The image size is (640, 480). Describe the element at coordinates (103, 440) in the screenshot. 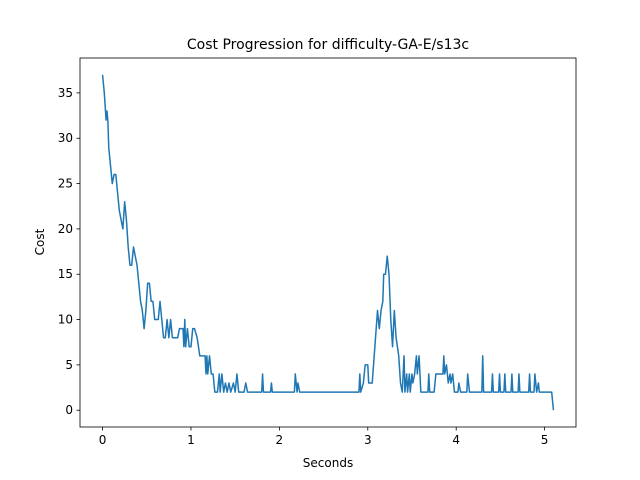

I see `x-tick-label: 0` at that location.